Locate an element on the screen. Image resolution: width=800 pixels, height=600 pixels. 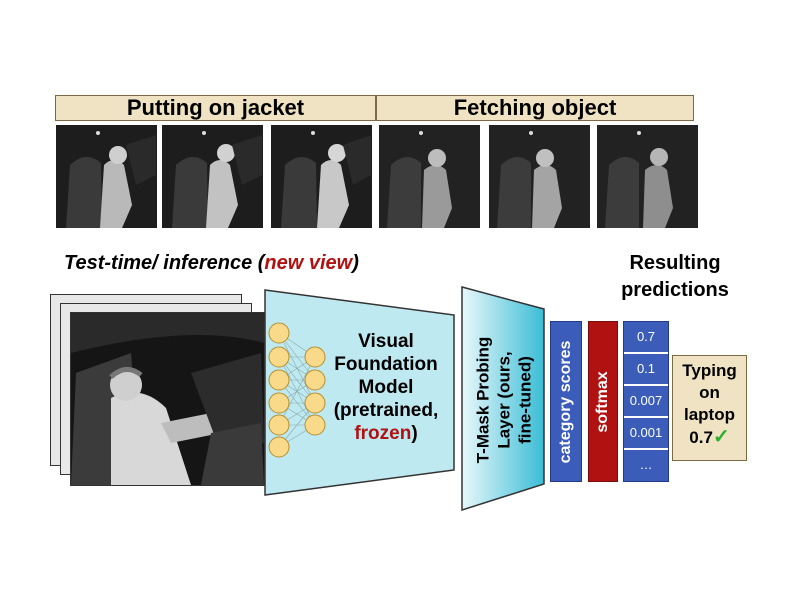
vfm-line3: Model is located at coordinates (386, 387).